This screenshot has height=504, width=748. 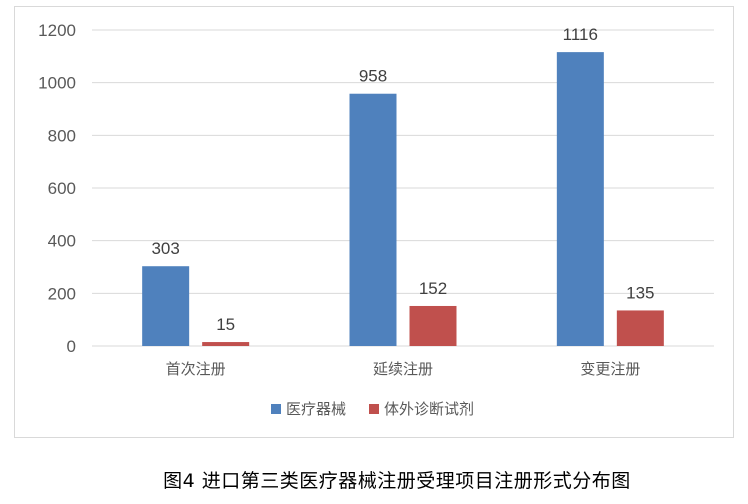 I want to click on data-label: 152, so click(x=433, y=288).